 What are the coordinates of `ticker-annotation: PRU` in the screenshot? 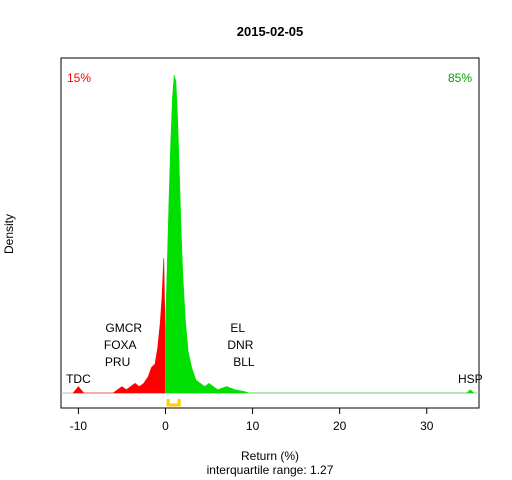 It's located at (117, 362).